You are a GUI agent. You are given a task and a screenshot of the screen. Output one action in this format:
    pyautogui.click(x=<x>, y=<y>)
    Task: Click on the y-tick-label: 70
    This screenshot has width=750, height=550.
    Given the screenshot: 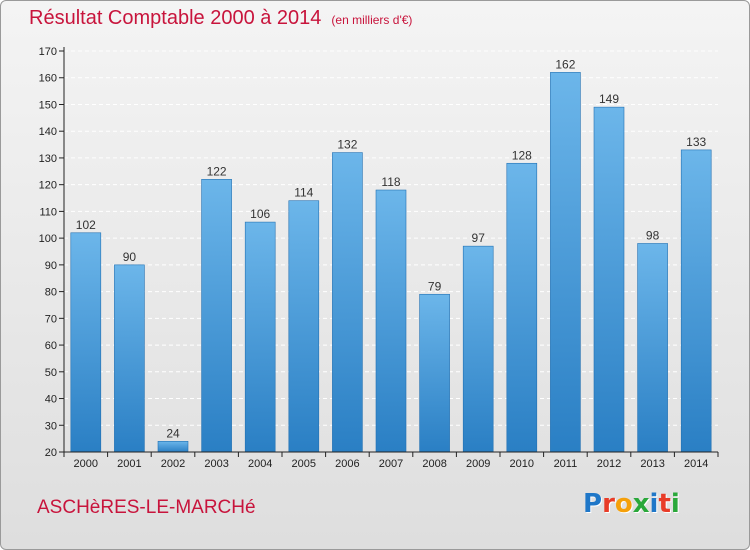 What is the action you would take?
    pyautogui.click(x=51, y=319)
    